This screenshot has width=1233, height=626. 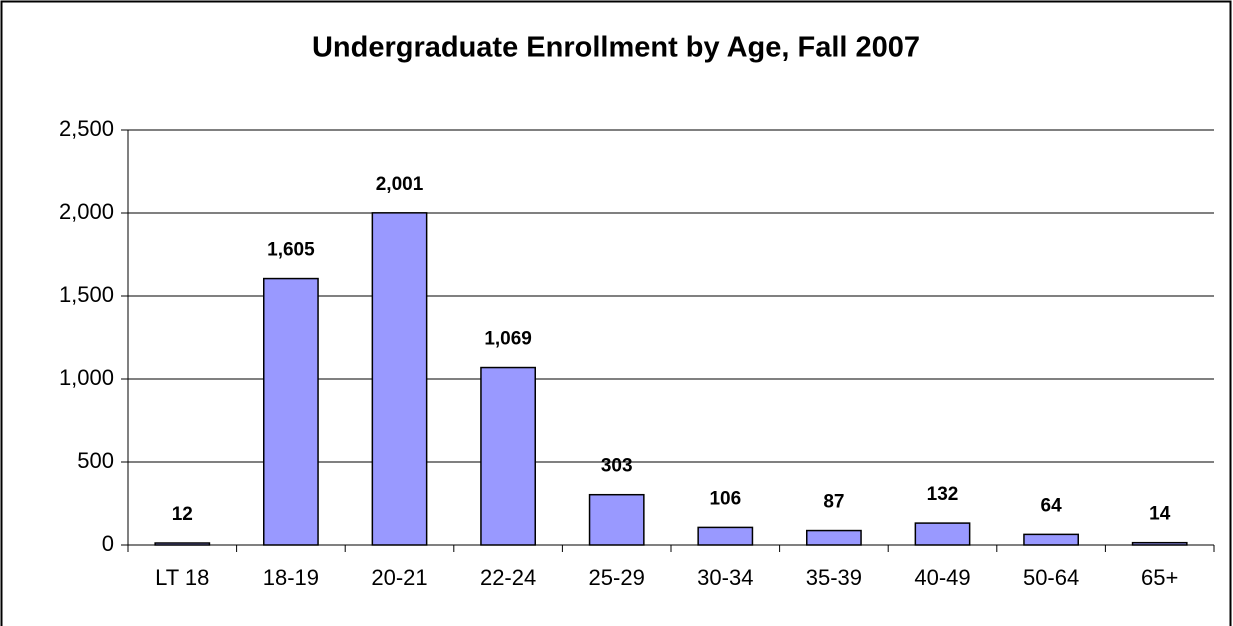 What do you see at coordinates (86, 377) in the screenshot?
I see `y-tick-label: 1,000` at bounding box center [86, 377].